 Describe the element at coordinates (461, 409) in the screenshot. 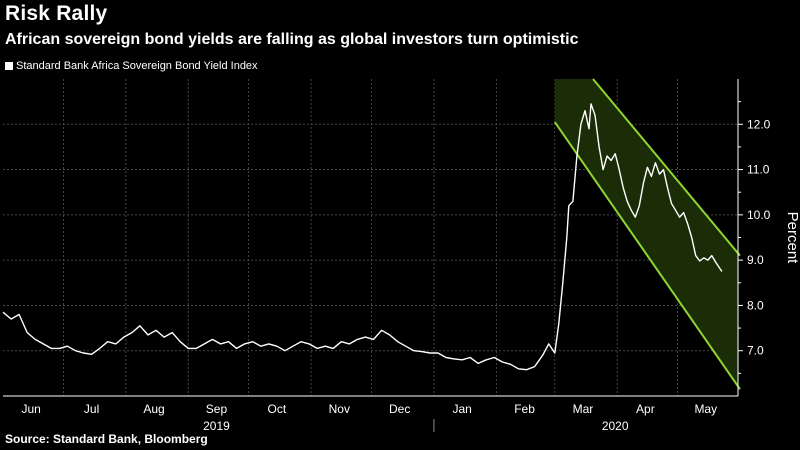

I see `x-tick-label: Jan` at that location.